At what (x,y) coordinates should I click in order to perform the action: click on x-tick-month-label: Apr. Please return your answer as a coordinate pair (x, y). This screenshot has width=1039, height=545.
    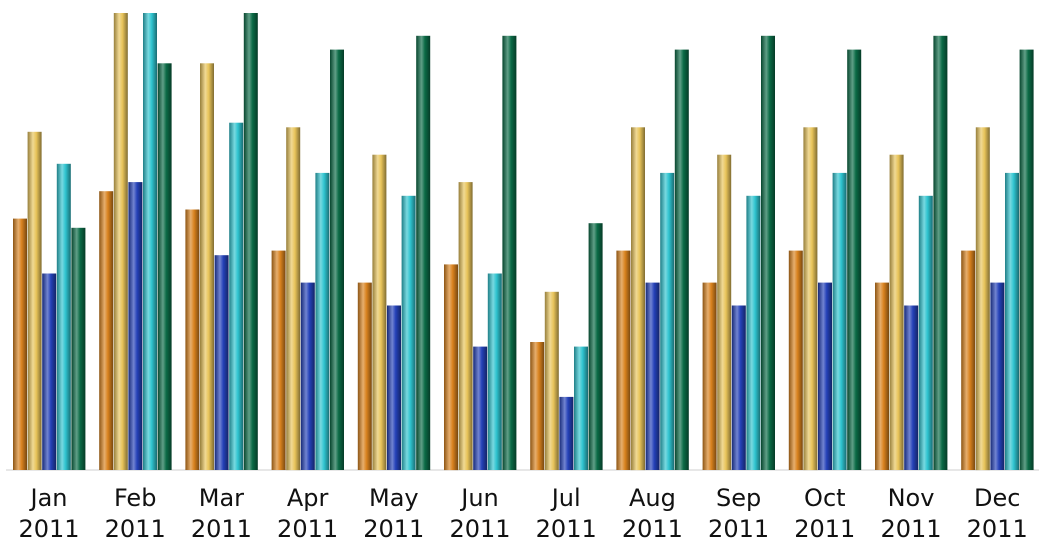
    Looking at the image, I should click on (308, 498).